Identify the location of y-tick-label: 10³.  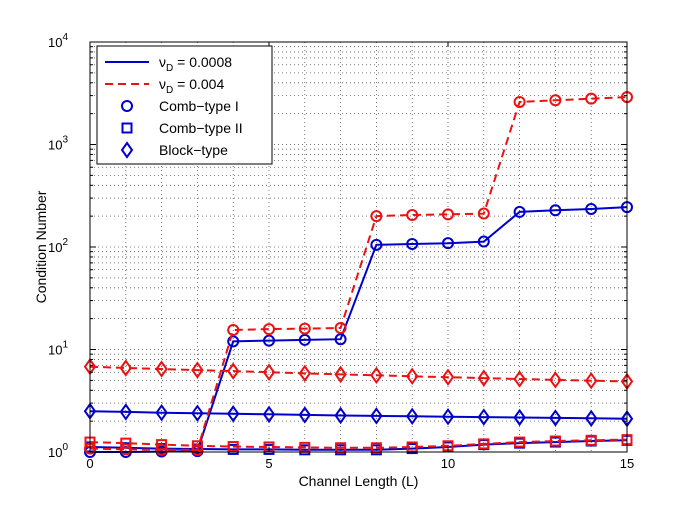
(58, 144).